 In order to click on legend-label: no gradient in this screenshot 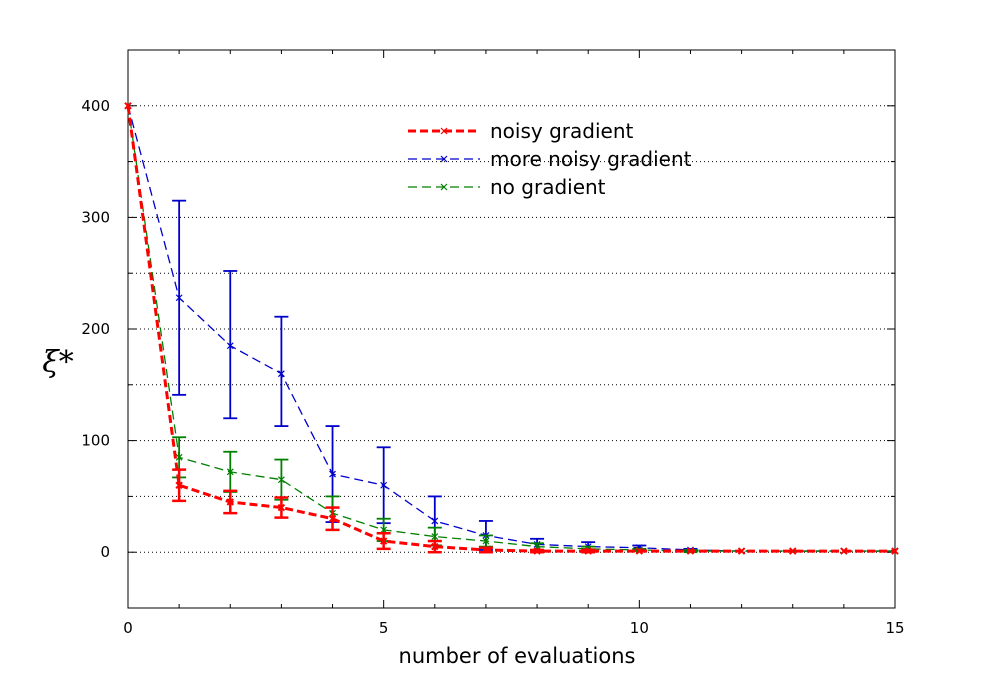, I will do `click(548, 187)`.